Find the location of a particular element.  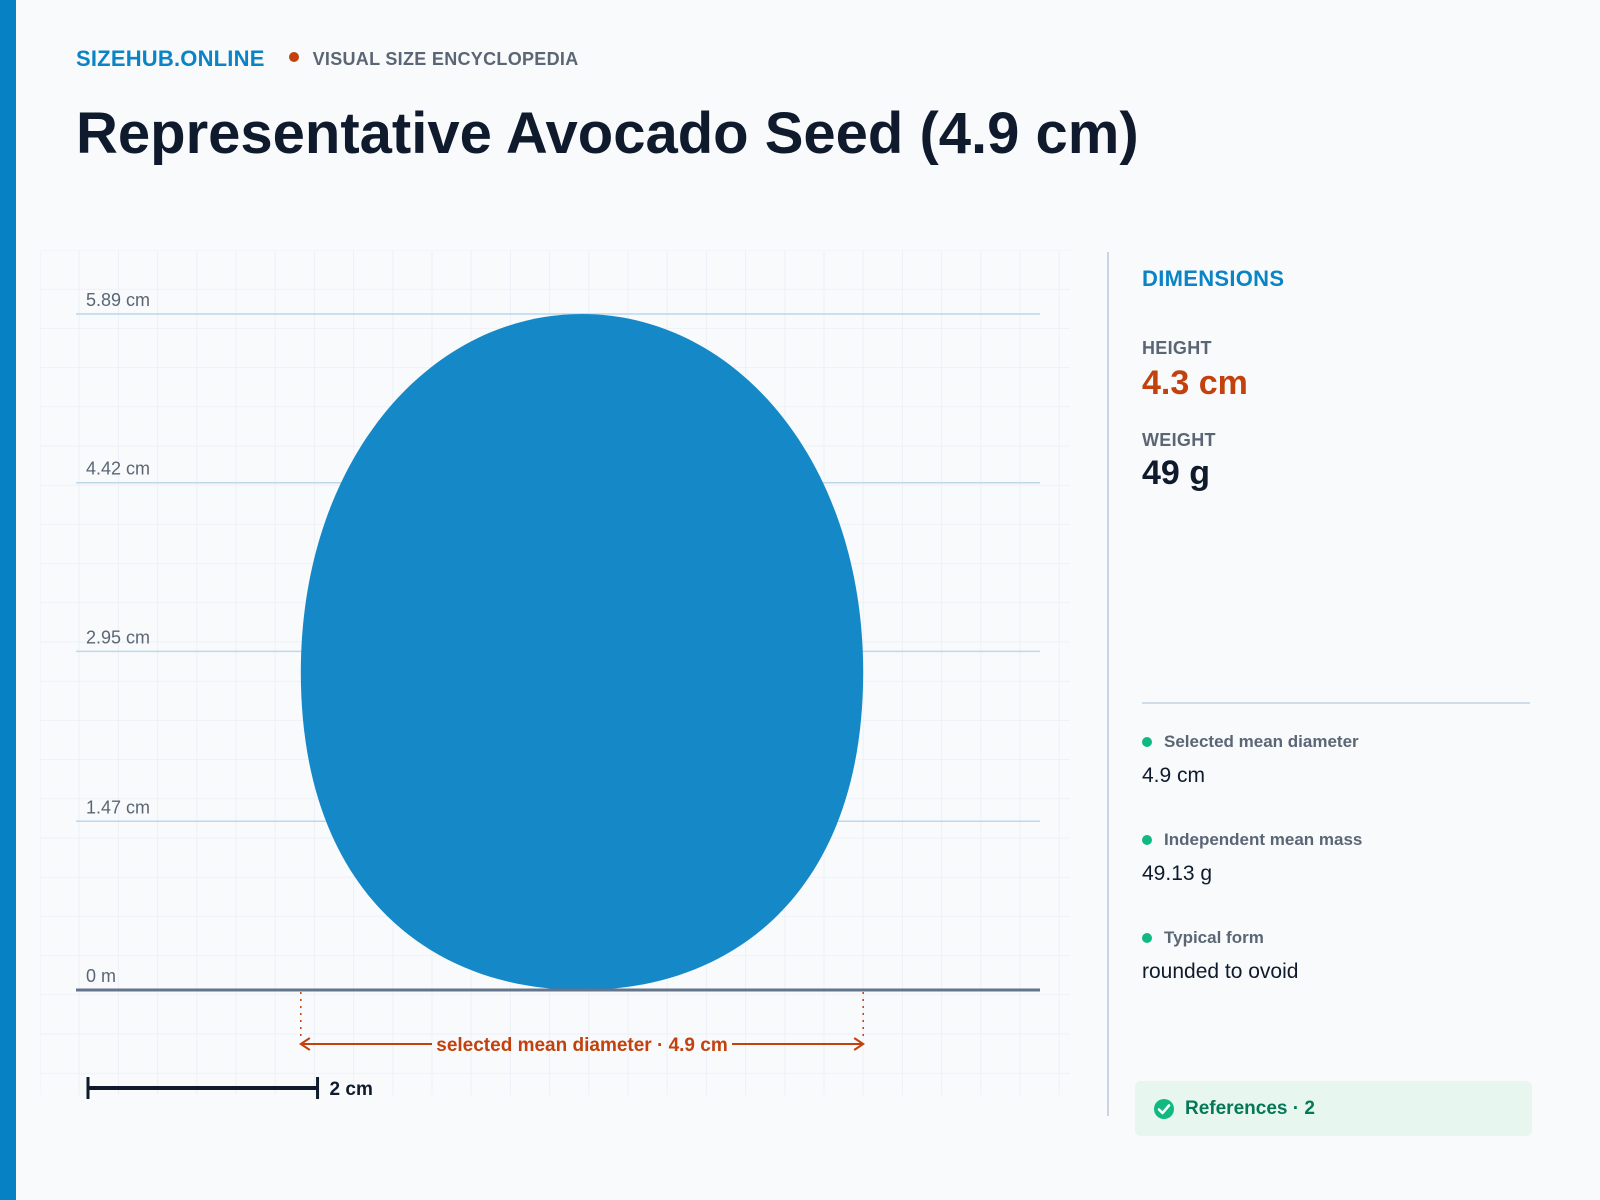

brand-link: SIZEHUB.ONLINE is located at coordinates (170, 58).